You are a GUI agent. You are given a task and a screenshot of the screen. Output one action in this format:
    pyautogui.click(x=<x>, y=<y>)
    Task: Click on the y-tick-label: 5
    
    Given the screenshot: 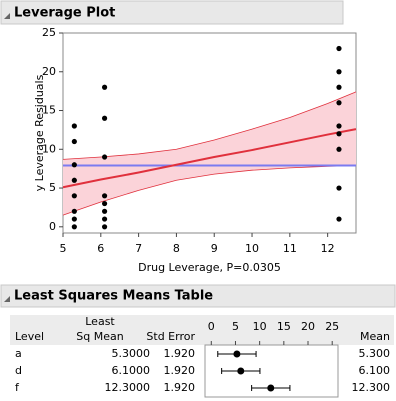 What is the action you would take?
    pyautogui.click(x=52, y=187)
    